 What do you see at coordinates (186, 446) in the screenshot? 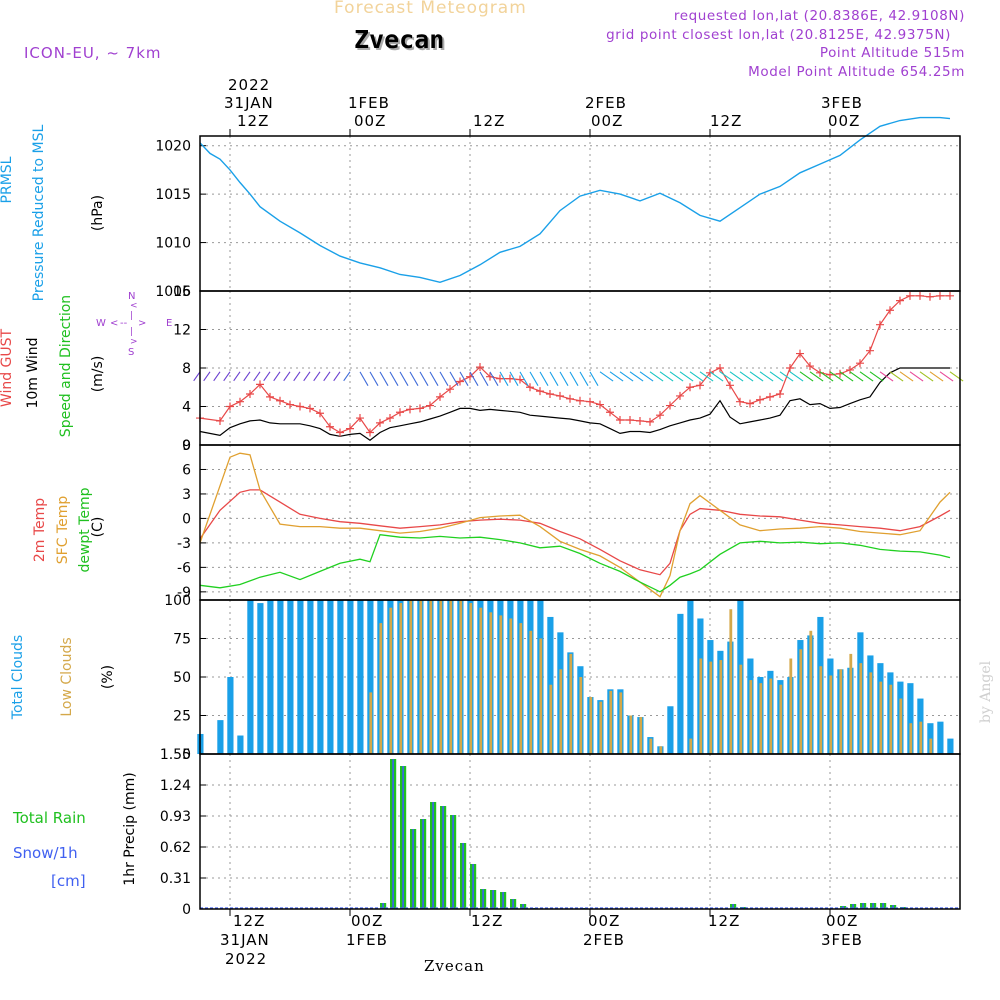
I see `y-tick-label: 0` at bounding box center [186, 446].